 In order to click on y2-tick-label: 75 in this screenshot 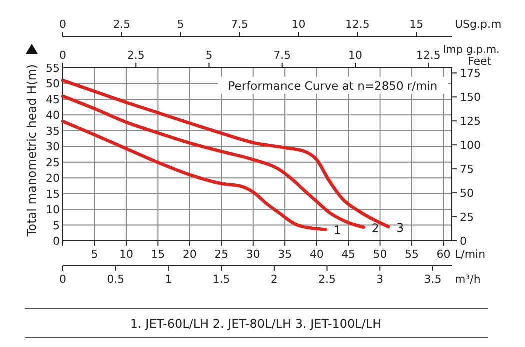, I will do `click(467, 169)`.